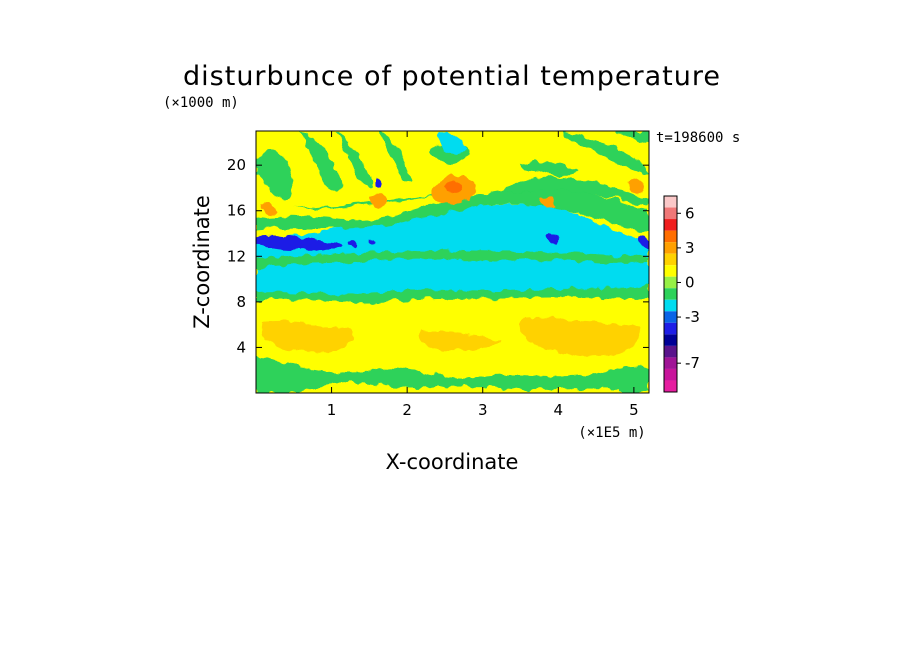 This screenshot has width=904, height=654. Describe the element at coordinates (202, 262) in the screenshot. I see `y-axis-label: Z-coordinate` at that location.